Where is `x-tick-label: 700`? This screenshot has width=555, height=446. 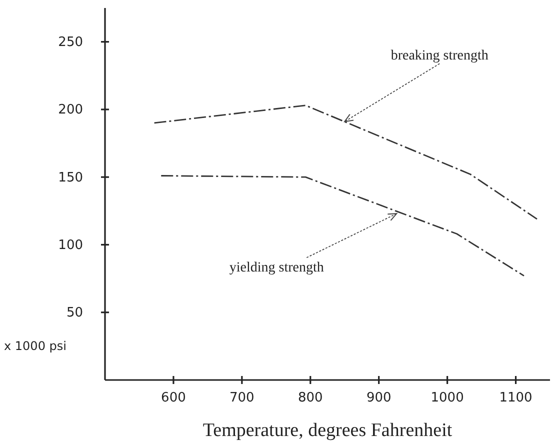 x-tick-label: 700 is located at coordinates (242, 398).